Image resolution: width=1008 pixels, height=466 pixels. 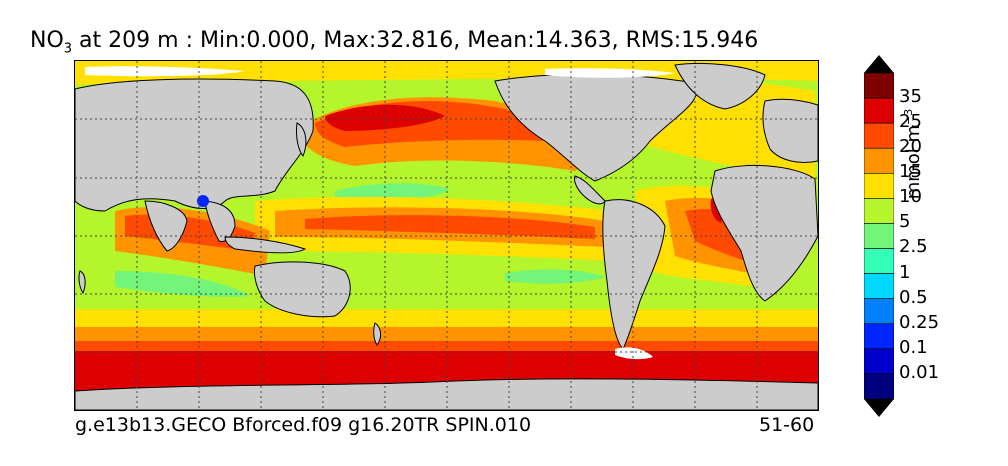 What do you see at coordinates (910, 96) in the screenshot?
I see `colorbar-label: 35` at bounding box center [910, 96].